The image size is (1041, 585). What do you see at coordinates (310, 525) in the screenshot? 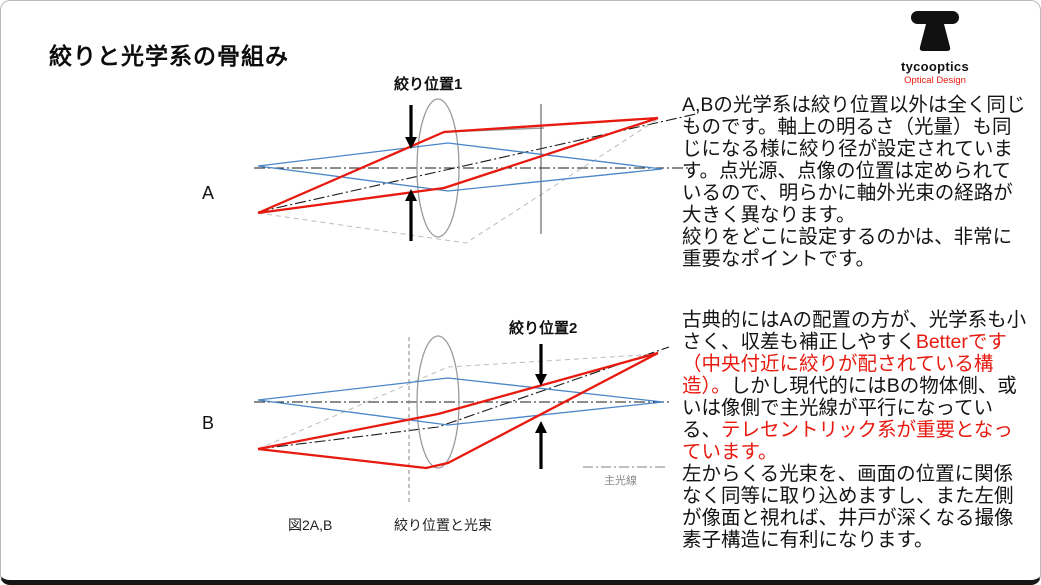
I see `figure-number: 図2A,B` at bounding box center [310, 525].